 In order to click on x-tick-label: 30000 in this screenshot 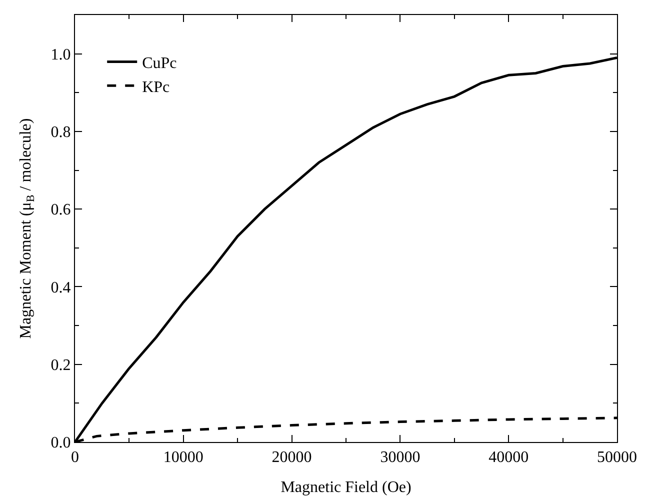, I will do `click(400, 457)`.